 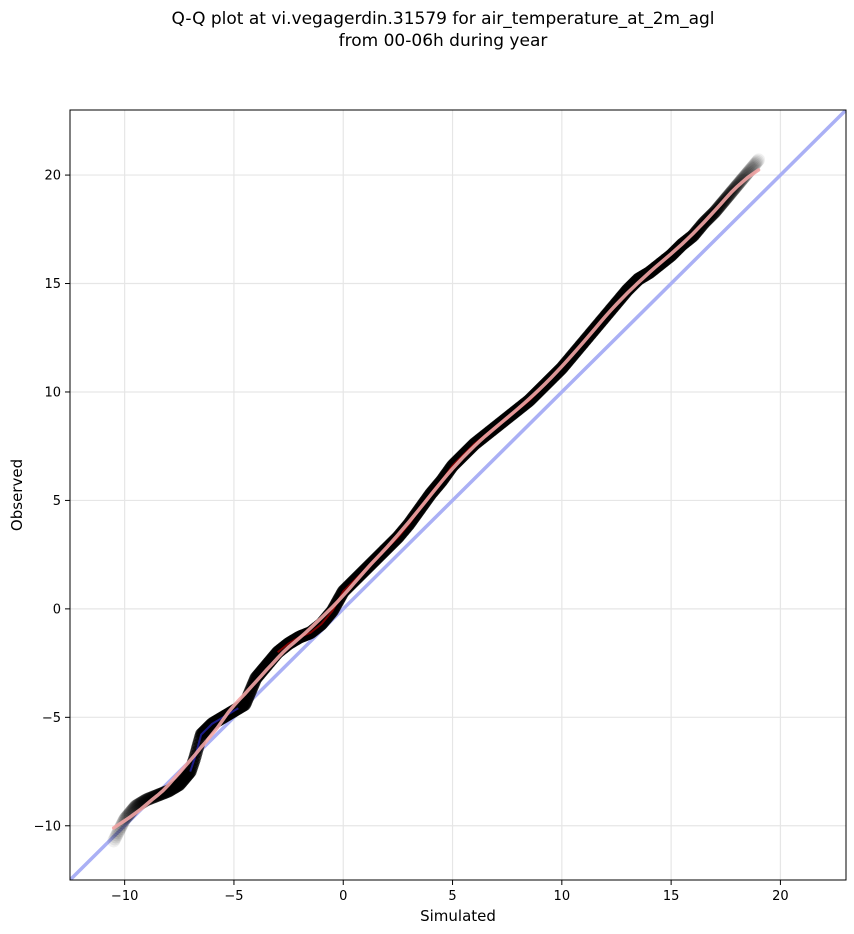 What do you see at coordinates (343, 896) in the screenshot?
I see `x-tick-label: 0` at bounding box center [343, 896].